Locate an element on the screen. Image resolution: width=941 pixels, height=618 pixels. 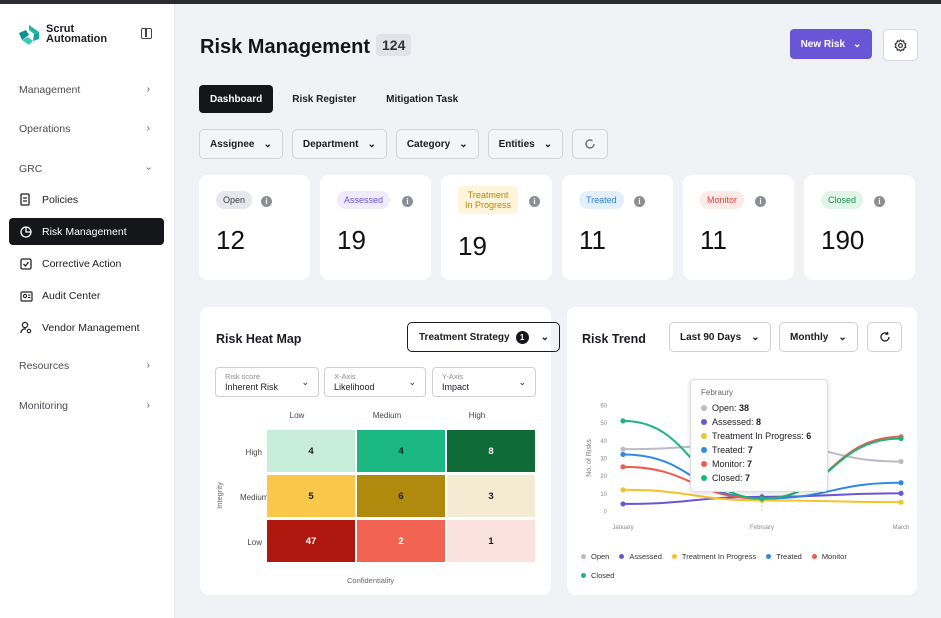
status-badge: Assessed is located at coordinates (364, 200).